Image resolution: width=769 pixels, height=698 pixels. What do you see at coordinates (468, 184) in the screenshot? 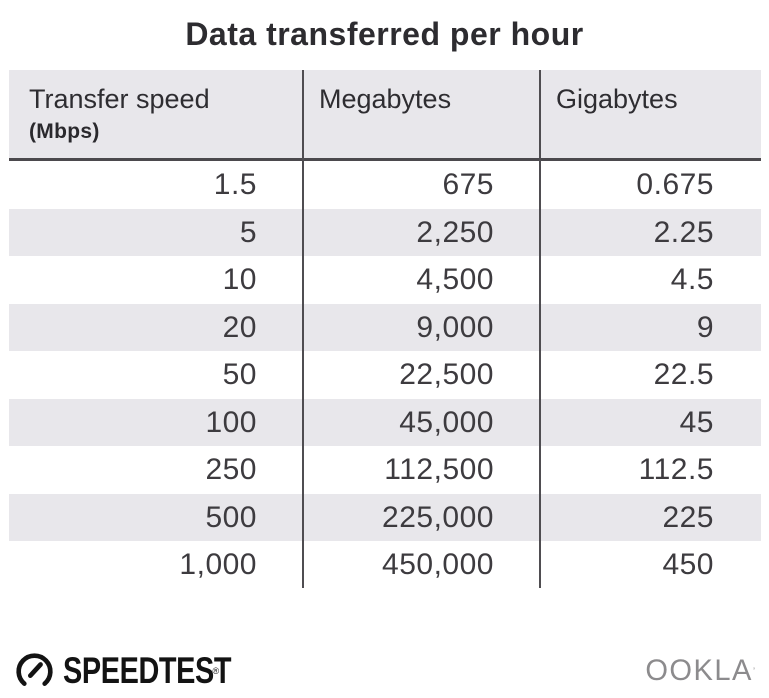
I see `table-cell: 675` at bounding box center [468, 184].